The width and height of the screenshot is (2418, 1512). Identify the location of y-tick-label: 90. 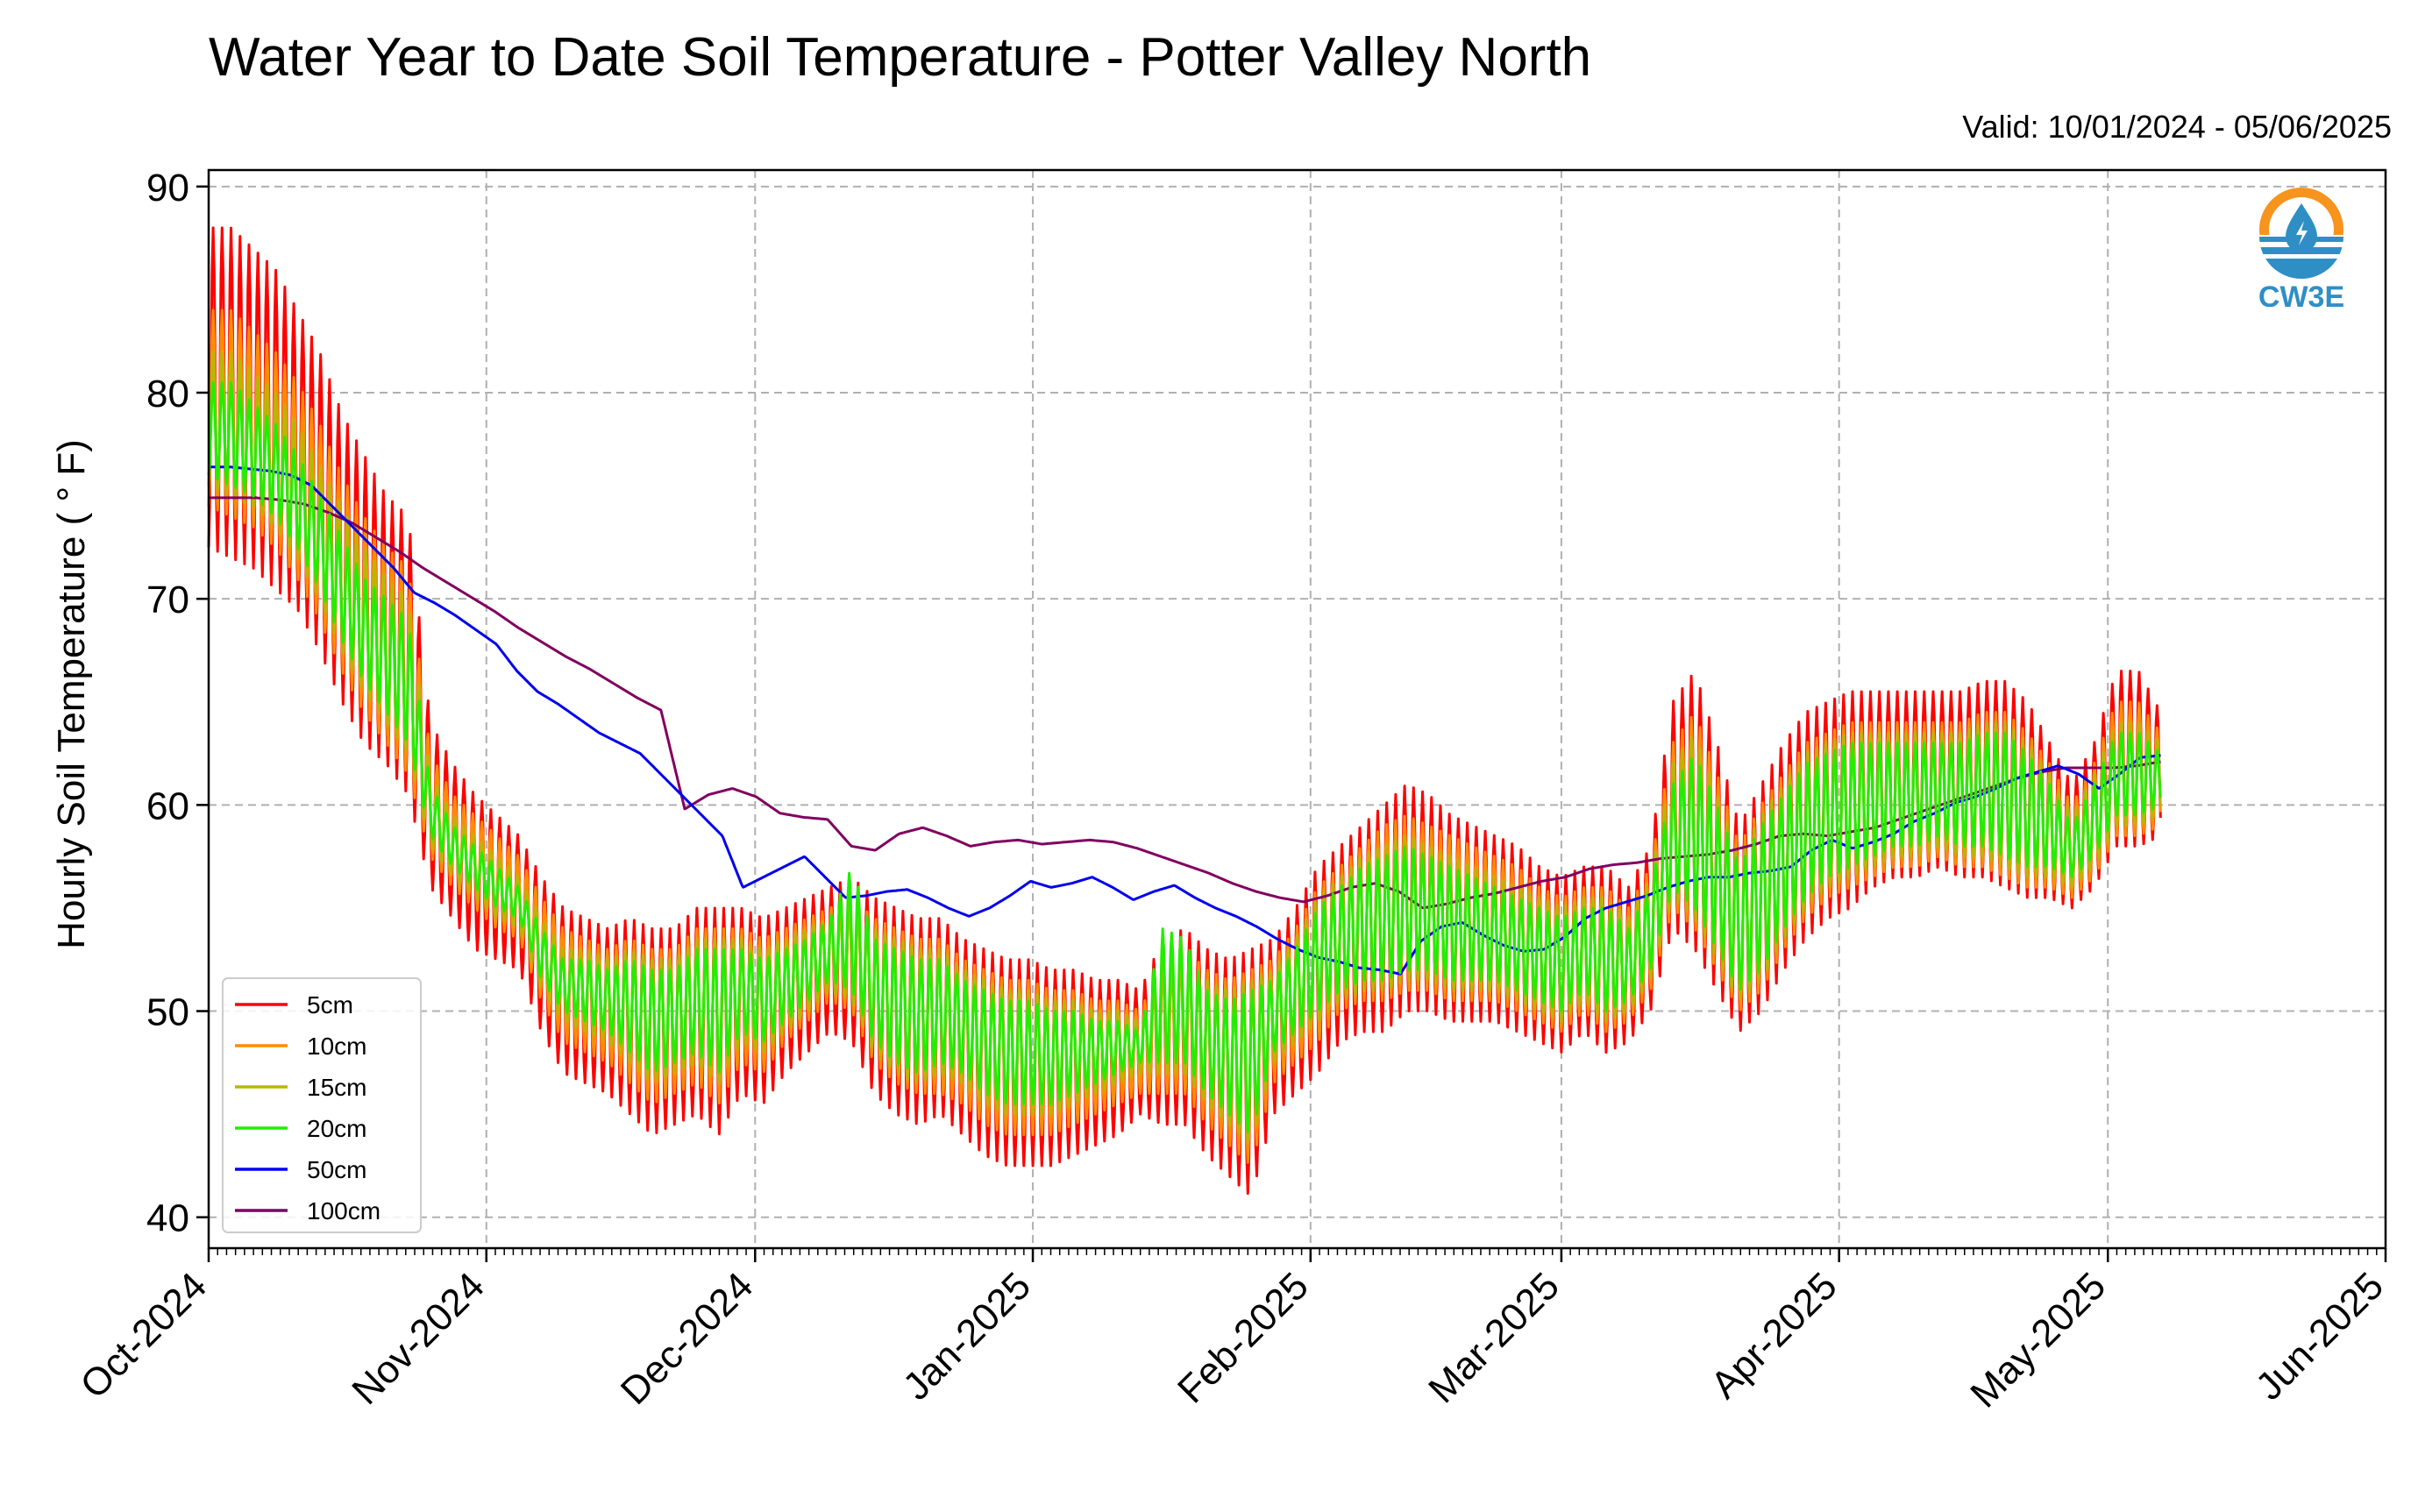
(167, 188).